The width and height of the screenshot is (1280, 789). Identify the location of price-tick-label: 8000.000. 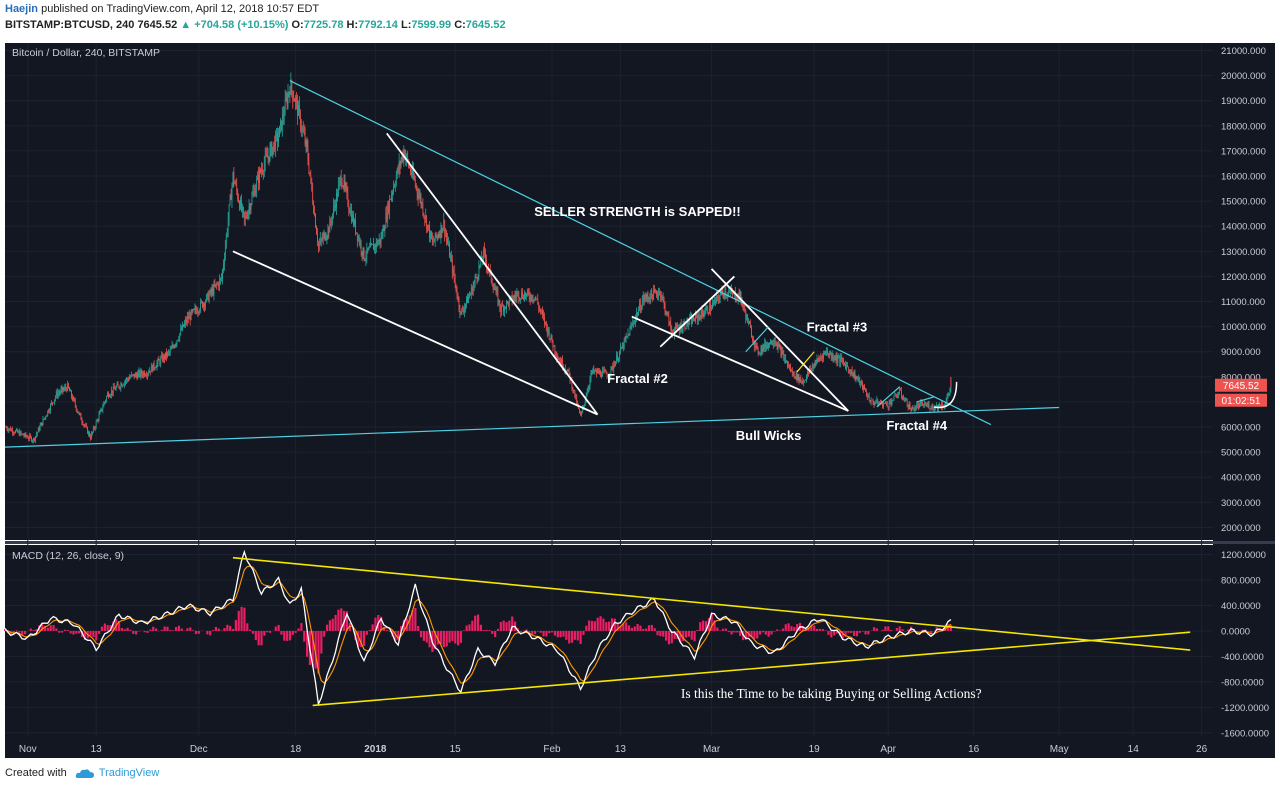
(1241, 377).